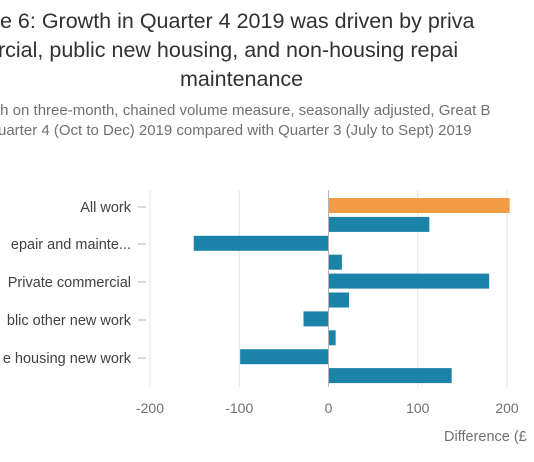  What do you see at coordinates (106, 208) in the screenshot?
I see `category-label-0: All work` at bounding box center [106, 208].